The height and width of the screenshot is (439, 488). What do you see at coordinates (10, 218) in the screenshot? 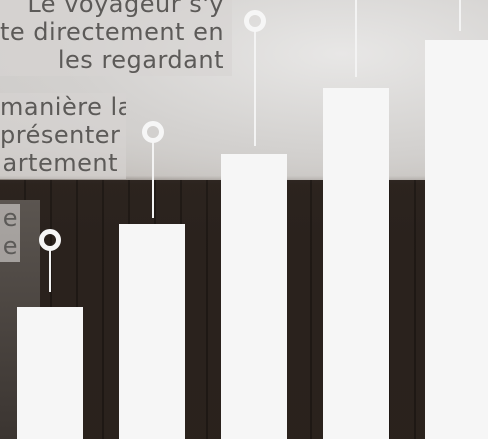
I see `caption-1-line-1: e` at bounding box center [10, 218].